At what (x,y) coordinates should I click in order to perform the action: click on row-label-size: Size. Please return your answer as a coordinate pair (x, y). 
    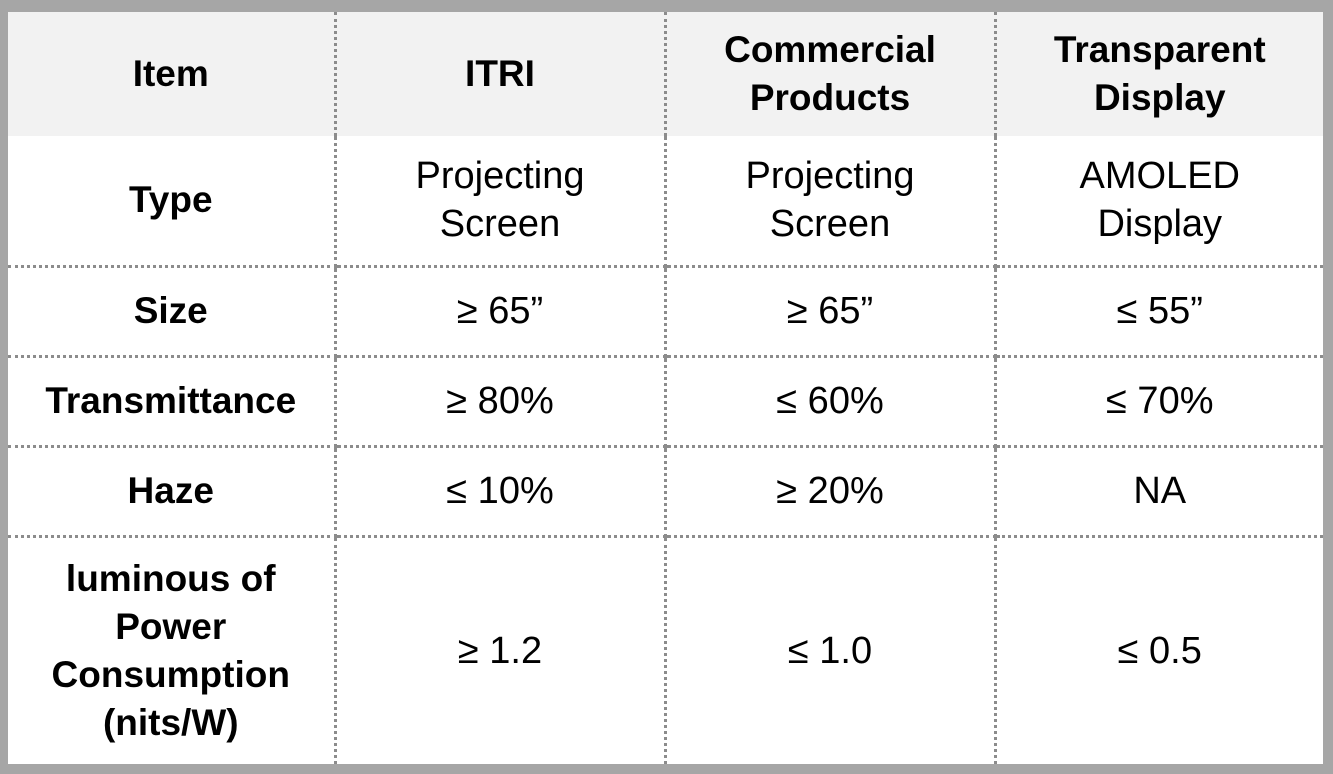
    Looking at the image, I should click on (172, 311).